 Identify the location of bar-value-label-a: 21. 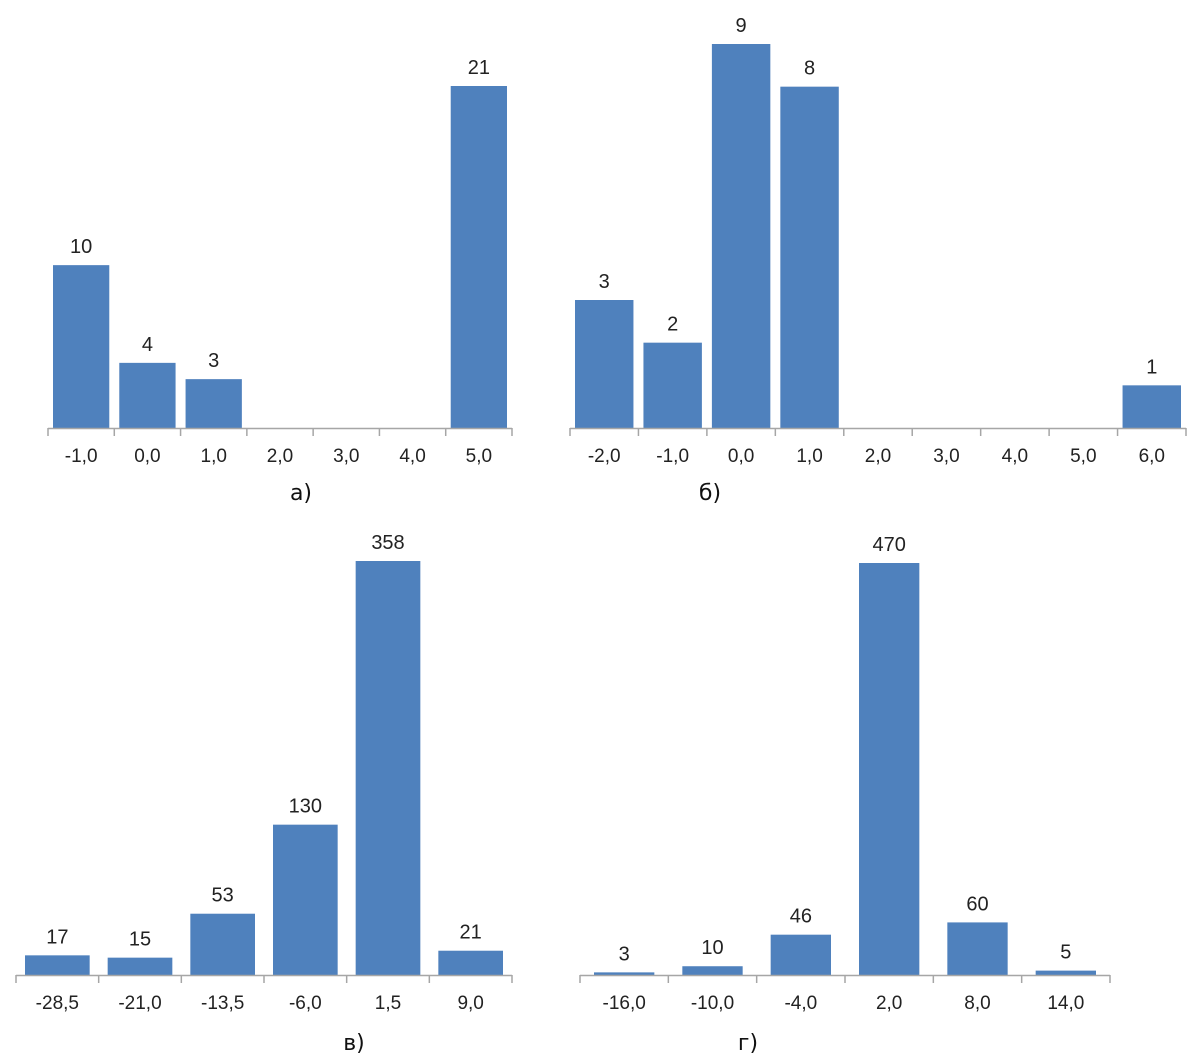
(479, 68).